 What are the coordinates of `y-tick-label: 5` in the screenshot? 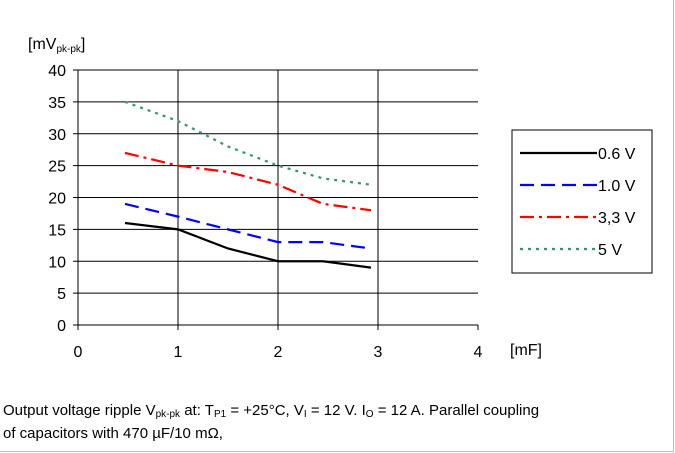 It's located at (61, 294).